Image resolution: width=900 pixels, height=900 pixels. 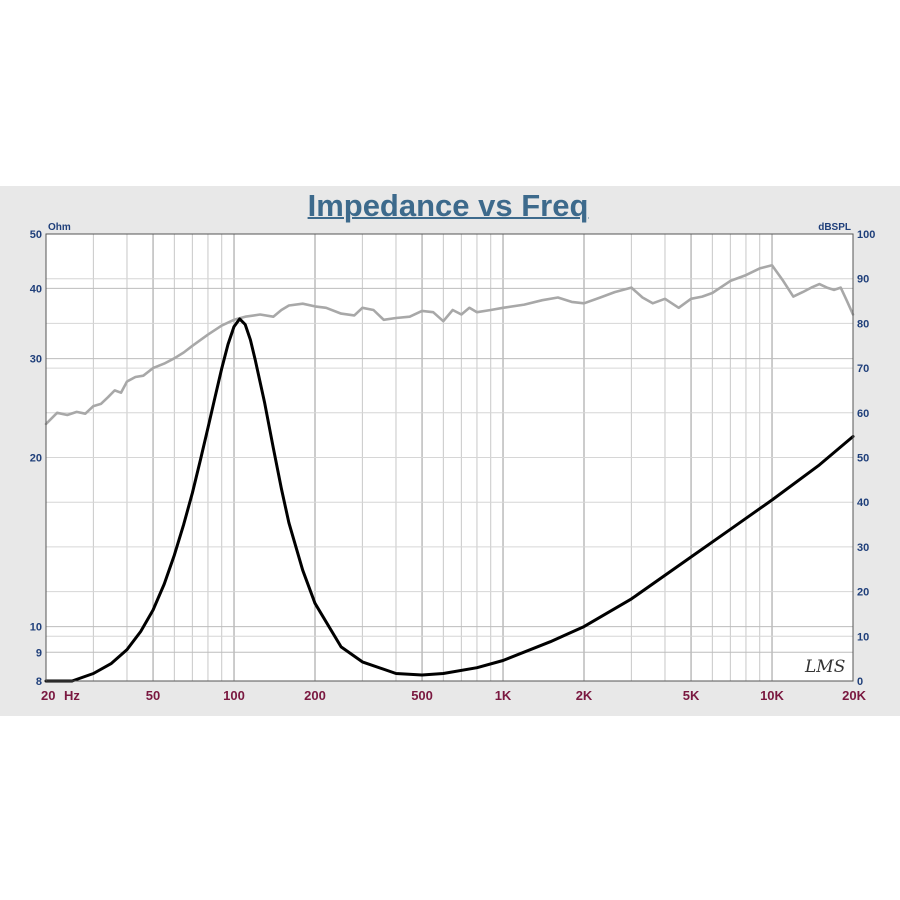 I want to click on y-left-tick-label: 40, so click(x=36, y=289).